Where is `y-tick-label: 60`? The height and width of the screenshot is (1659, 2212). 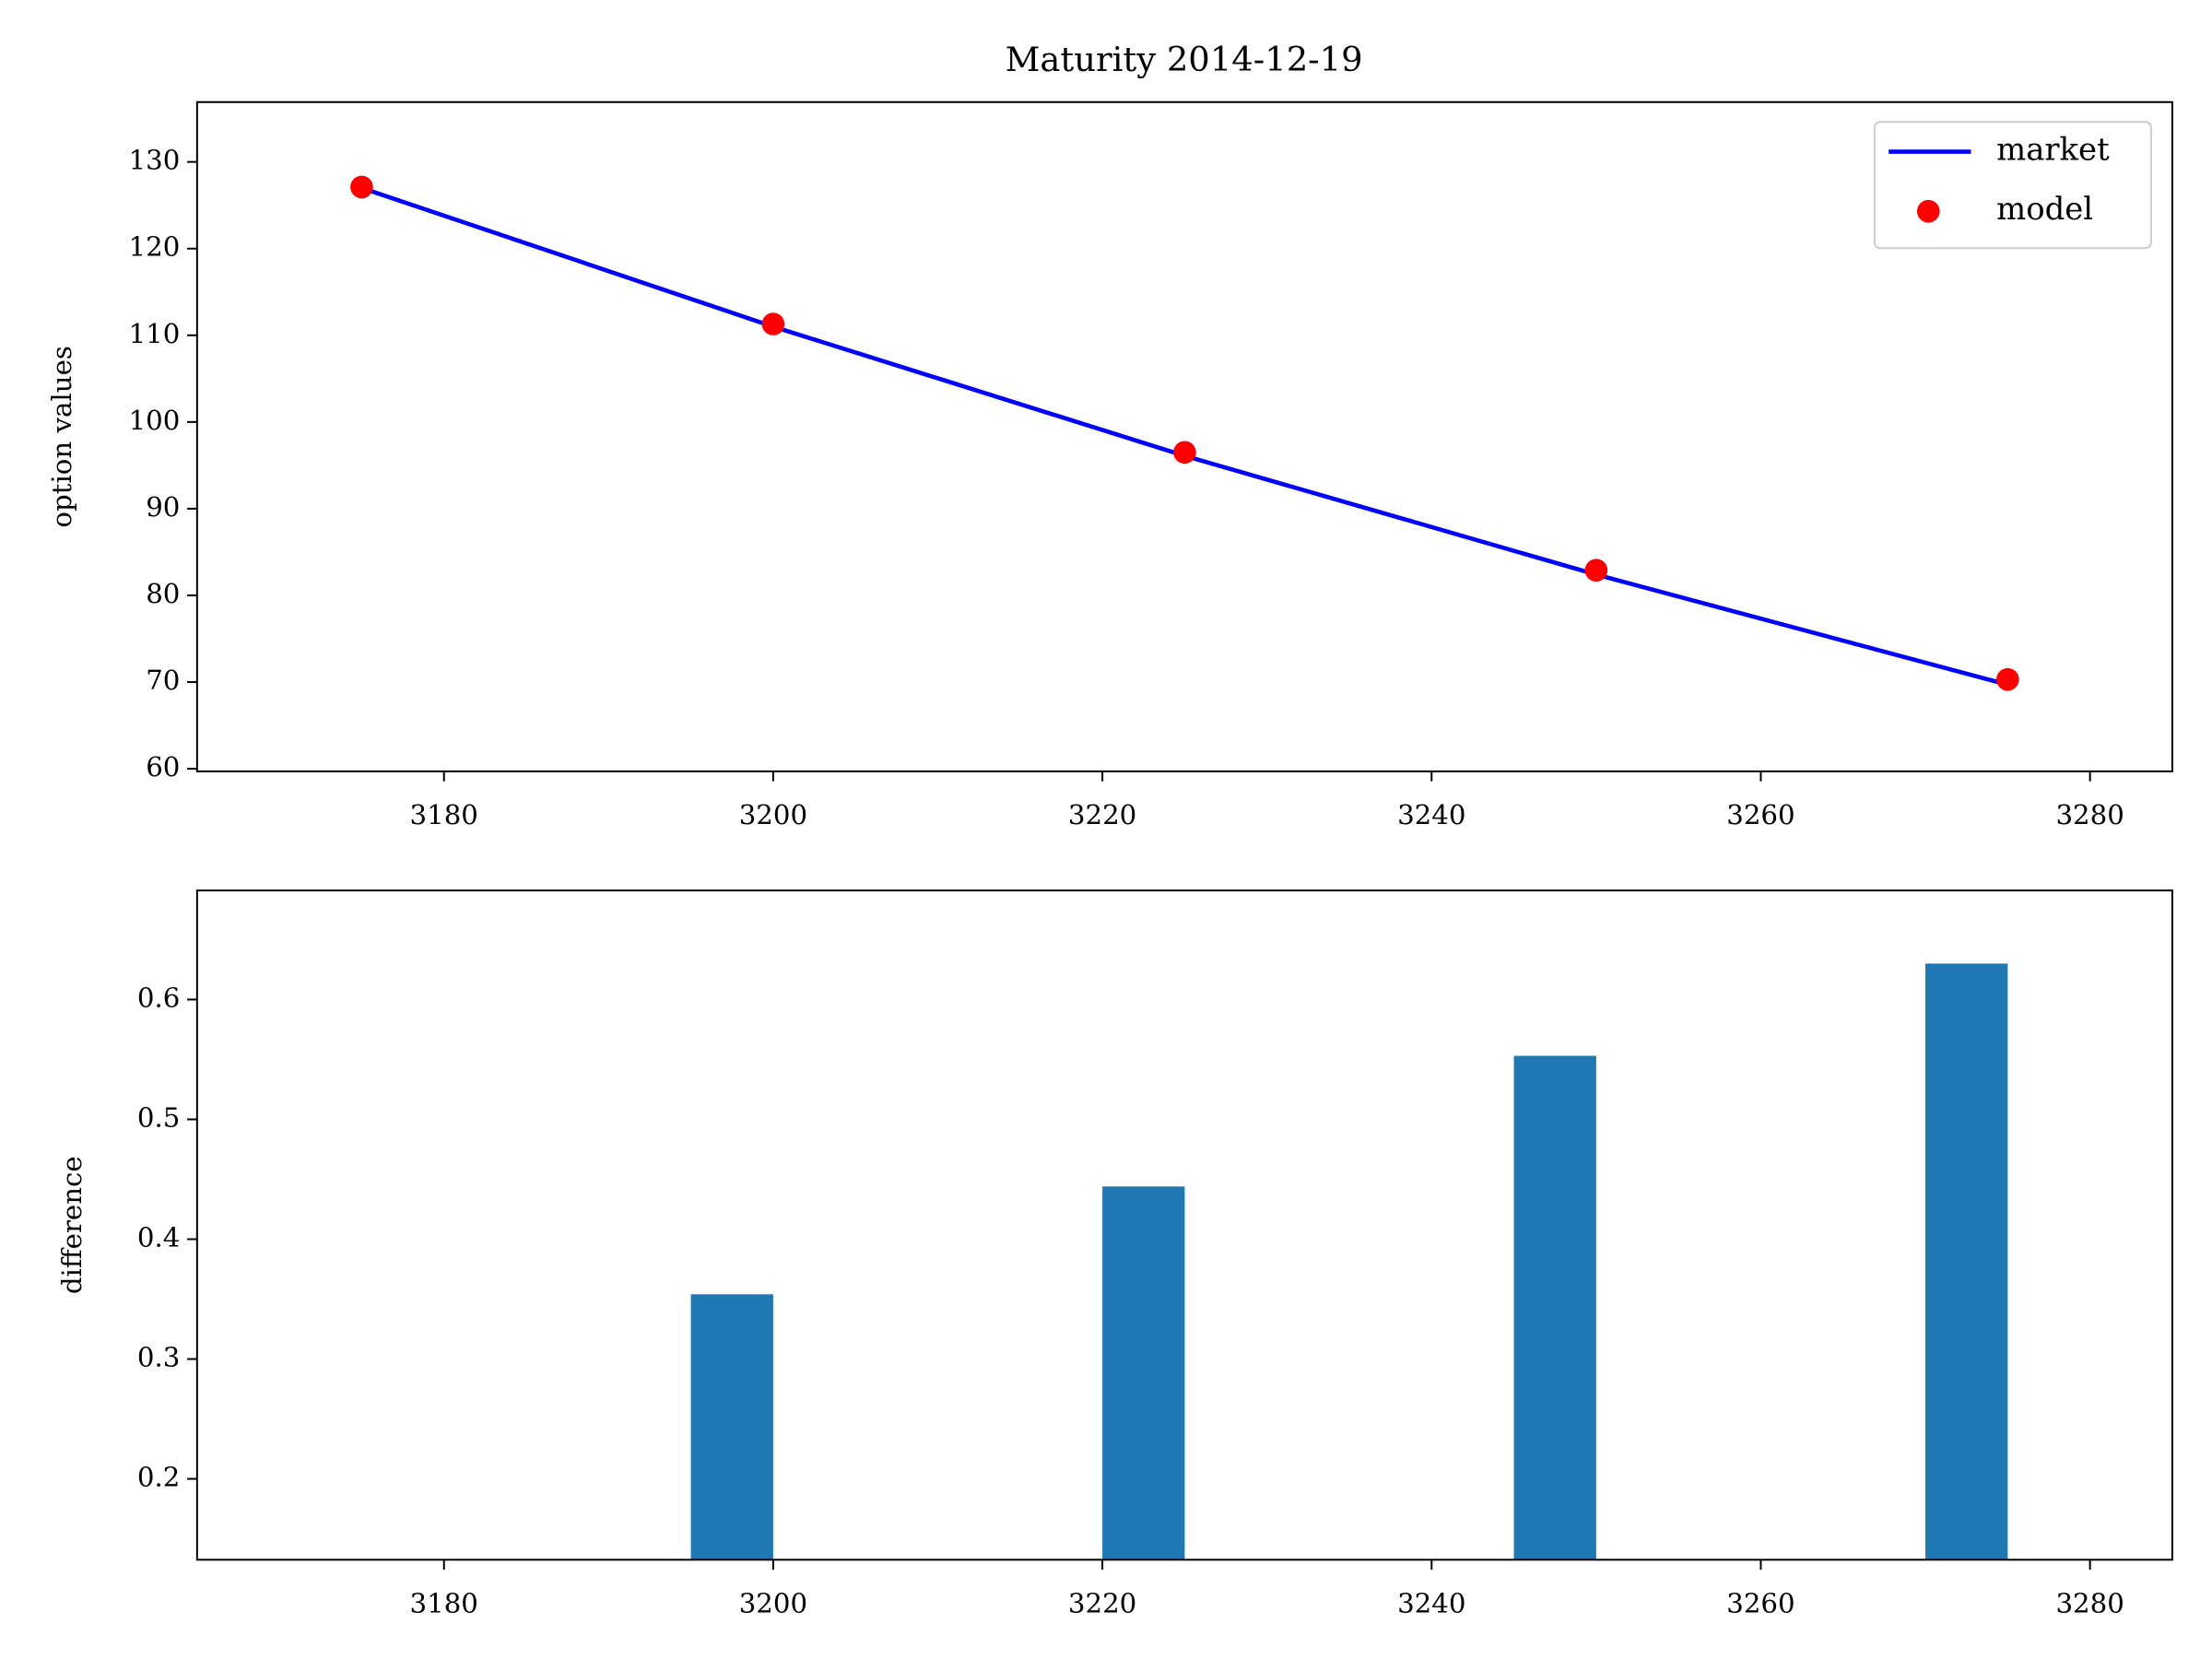
y-tick-label: 60 is located at coordinates (163, 766).